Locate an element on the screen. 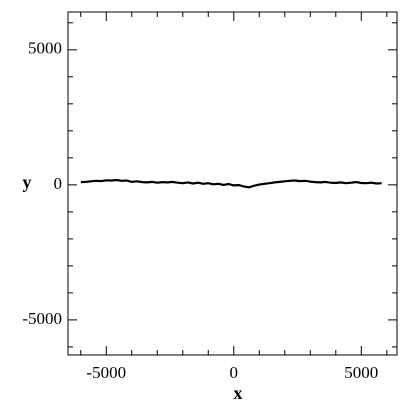 This screenshot has width=412, height=402. x-tick-label: -5000 is located at coordinates (106, 372).